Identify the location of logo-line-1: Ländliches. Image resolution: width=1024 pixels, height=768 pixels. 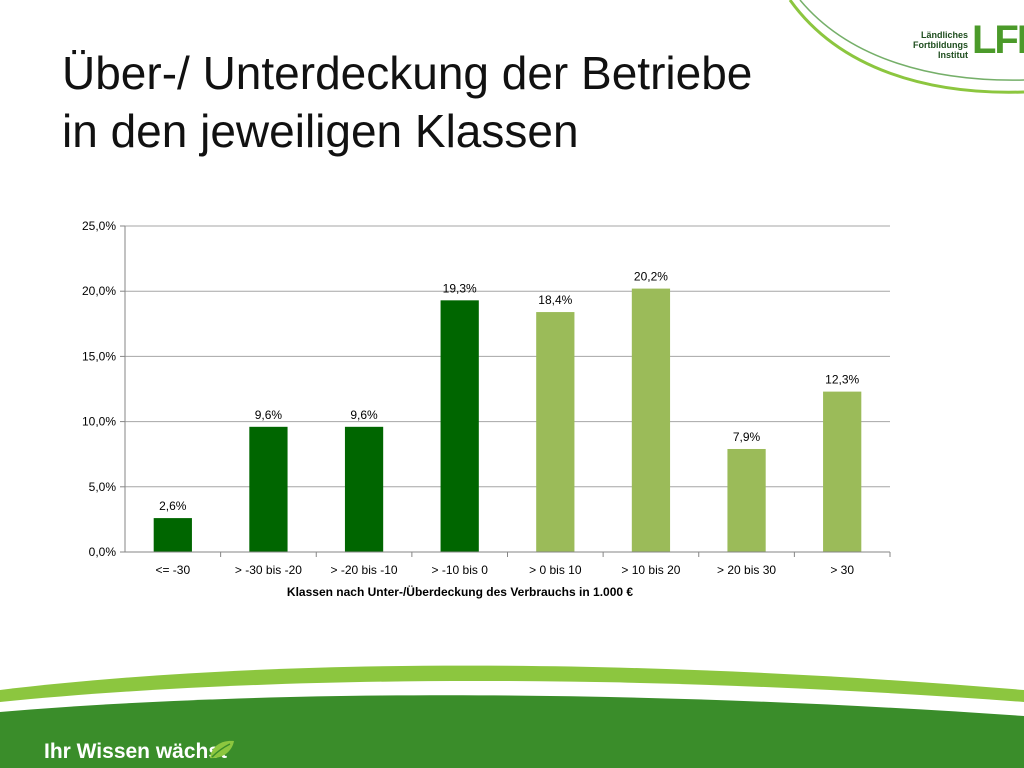
(944, 35).